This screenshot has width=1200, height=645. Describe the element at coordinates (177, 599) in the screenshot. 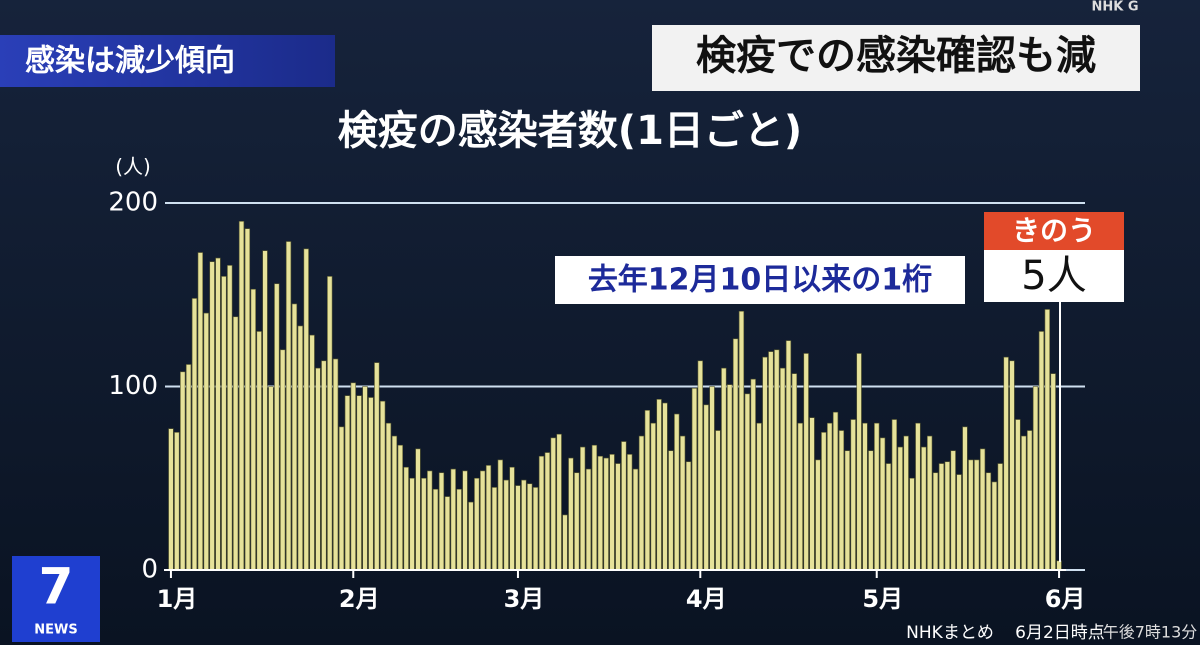

I see `x-tick-label: 1月` at that location.